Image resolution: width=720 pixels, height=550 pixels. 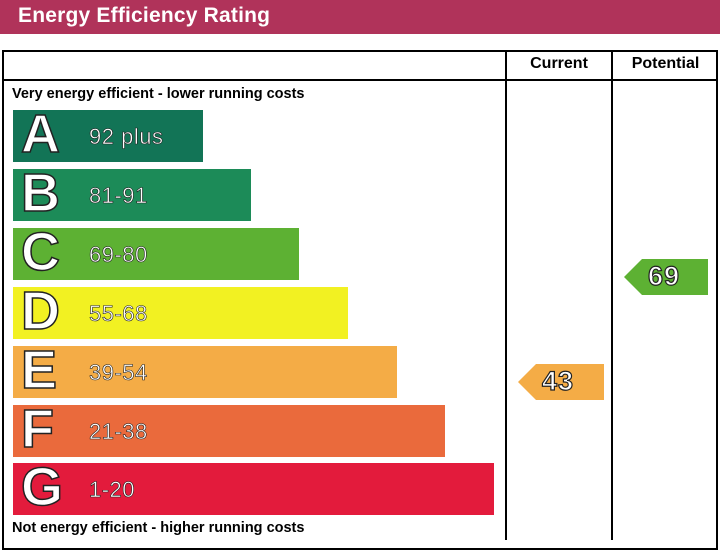 What do you see at coordinates (360, 80) in the screenshot?
I see `header-divider` at bounding box center [360, 80].